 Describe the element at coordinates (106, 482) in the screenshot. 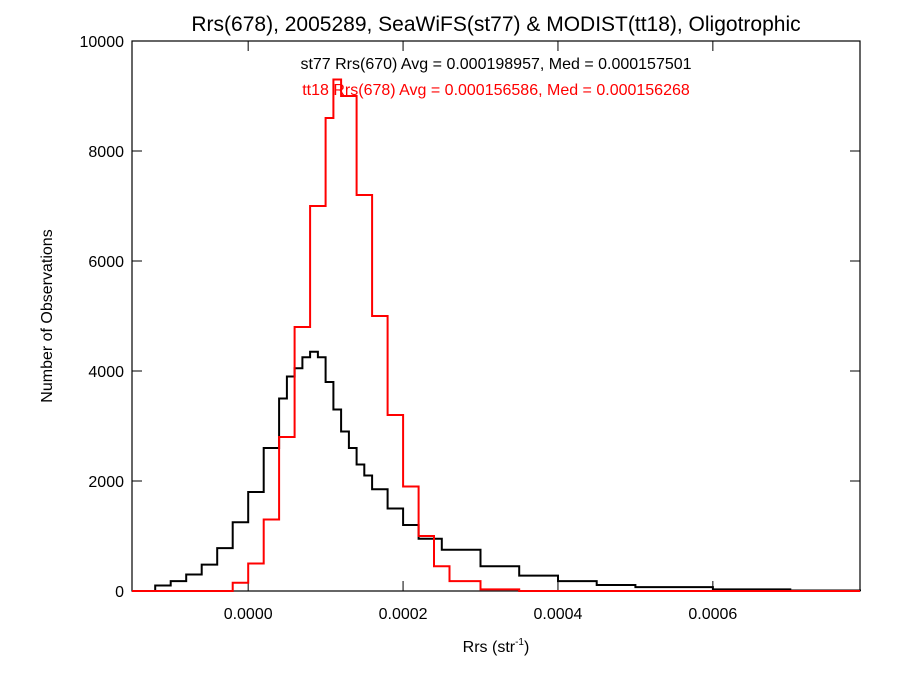

I see `y-tick-label: 2000` at that location.